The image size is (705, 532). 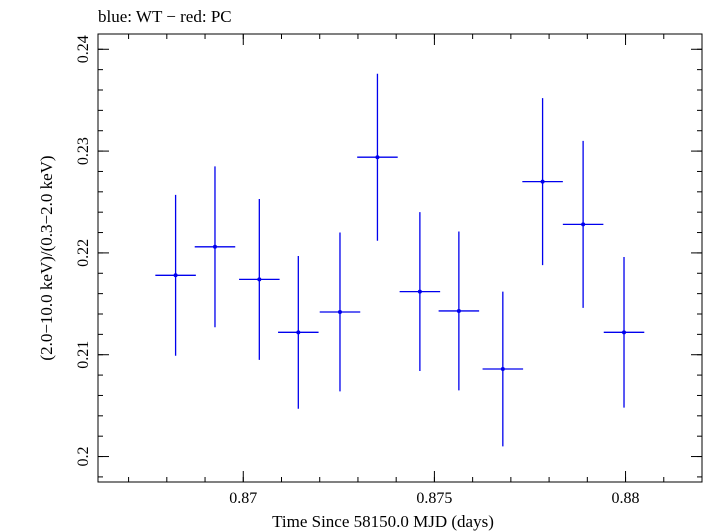 I want to click on y-tick-label: 0.22, so click(x=83, y=253).